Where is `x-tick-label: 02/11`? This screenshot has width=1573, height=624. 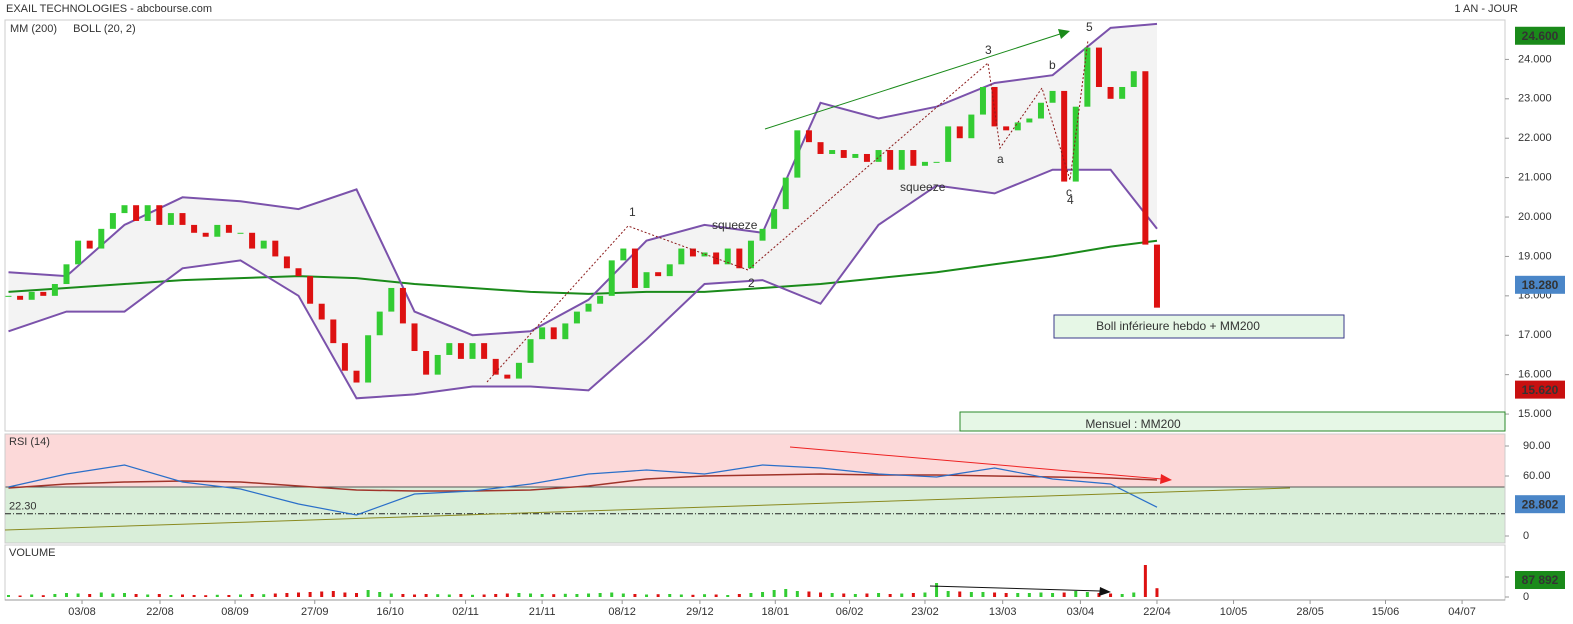 x-tick-label: 02/11 is located at coordinates (465, 612).